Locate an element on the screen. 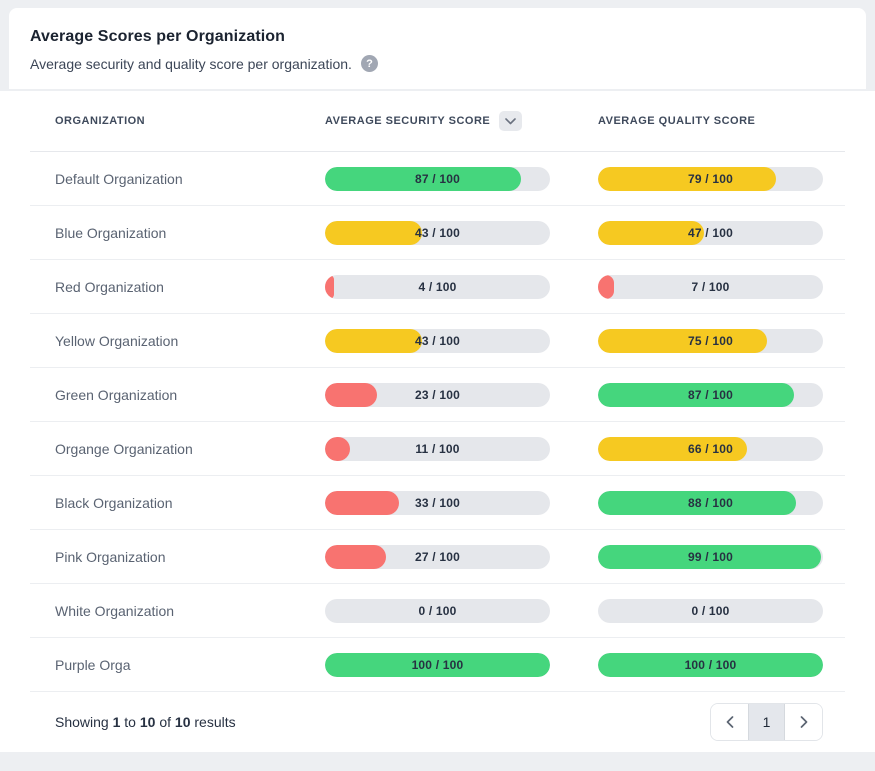  security-score-bar: 11 / 100 is located at coordinates (437, 448).